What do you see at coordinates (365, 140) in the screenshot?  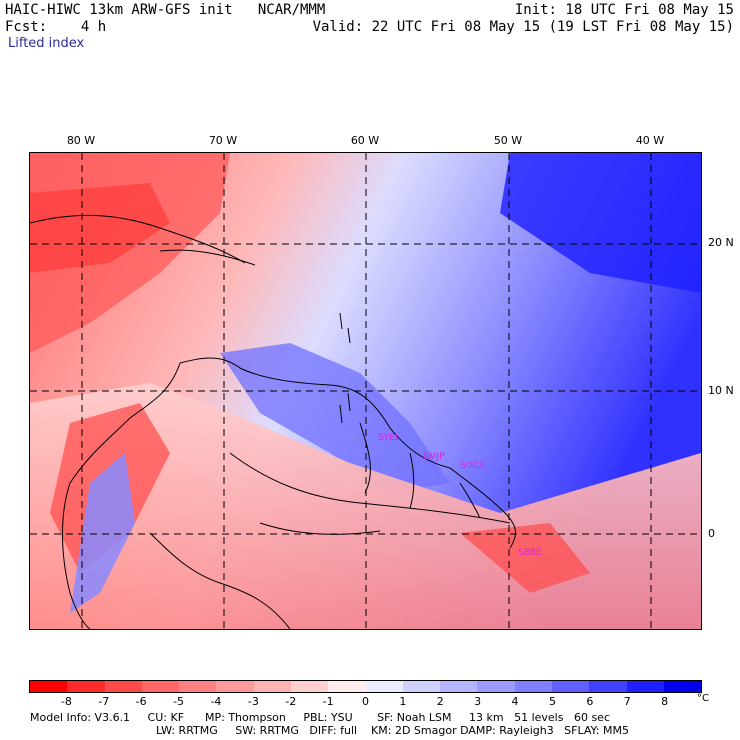 I see `lon-label-60w: 60 W` at bounding box center [365, 140].